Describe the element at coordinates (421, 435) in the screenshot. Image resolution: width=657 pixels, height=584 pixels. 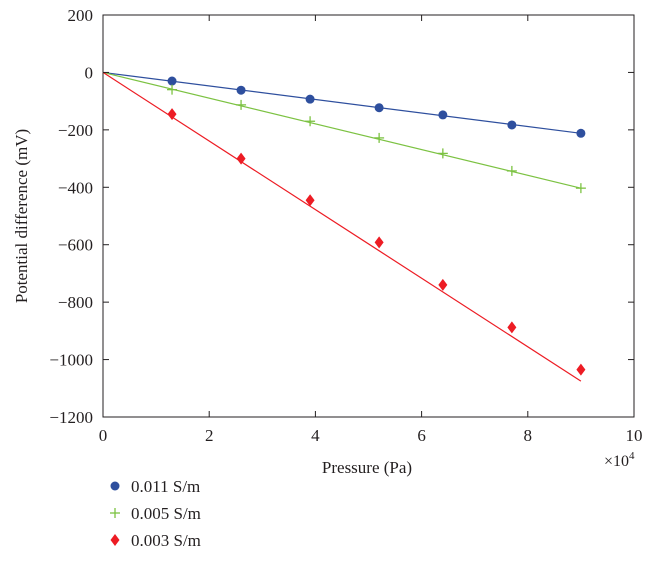
I see `x-tick-label: 6` at that location.